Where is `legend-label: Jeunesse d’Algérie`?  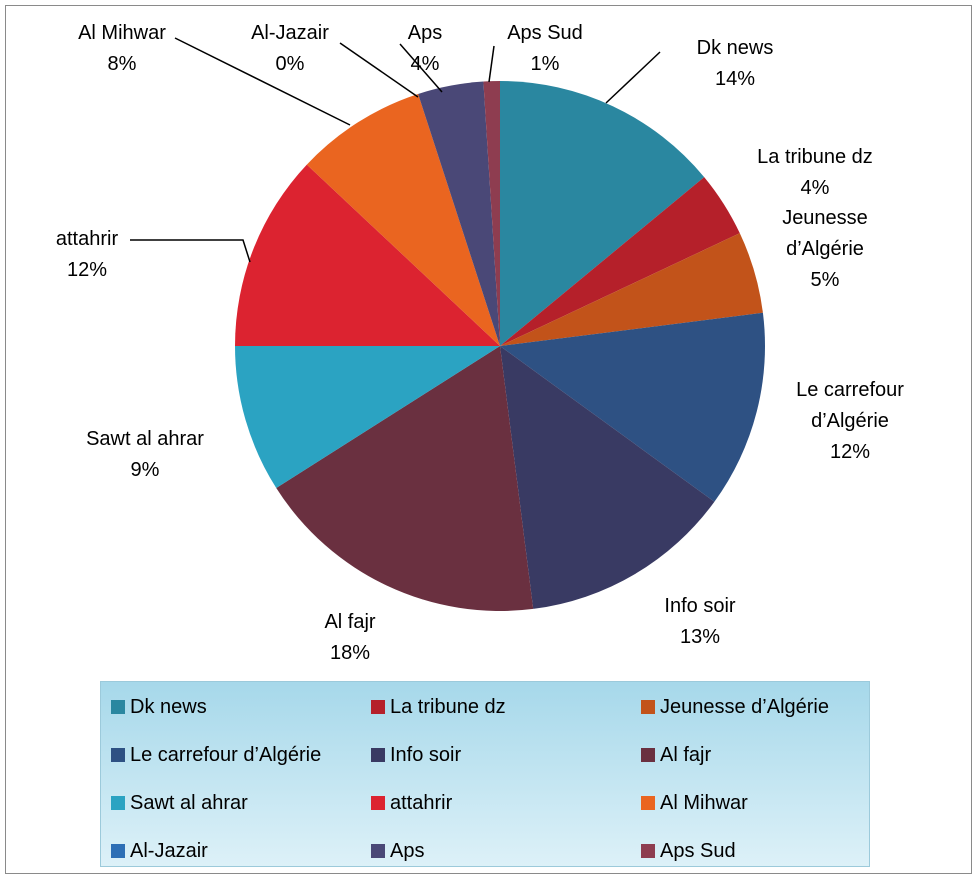 legend-label: Jeunesse d’Algérie is located at coordinates (744, 707).